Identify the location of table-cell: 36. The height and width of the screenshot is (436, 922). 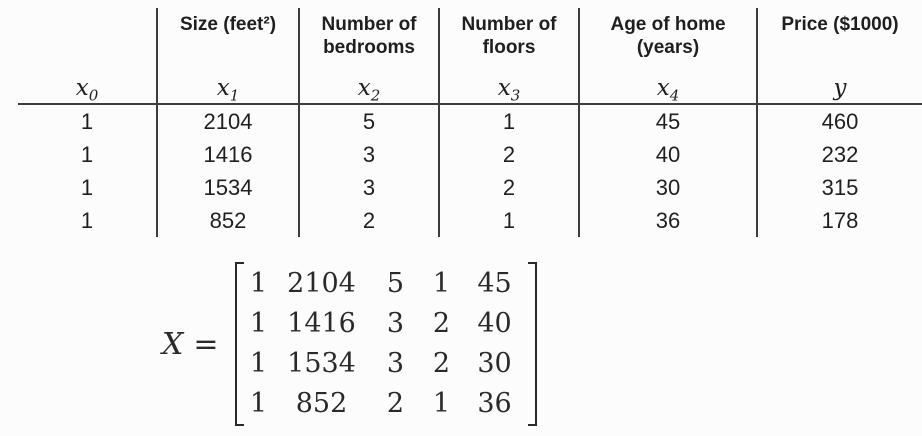
(669, 220).